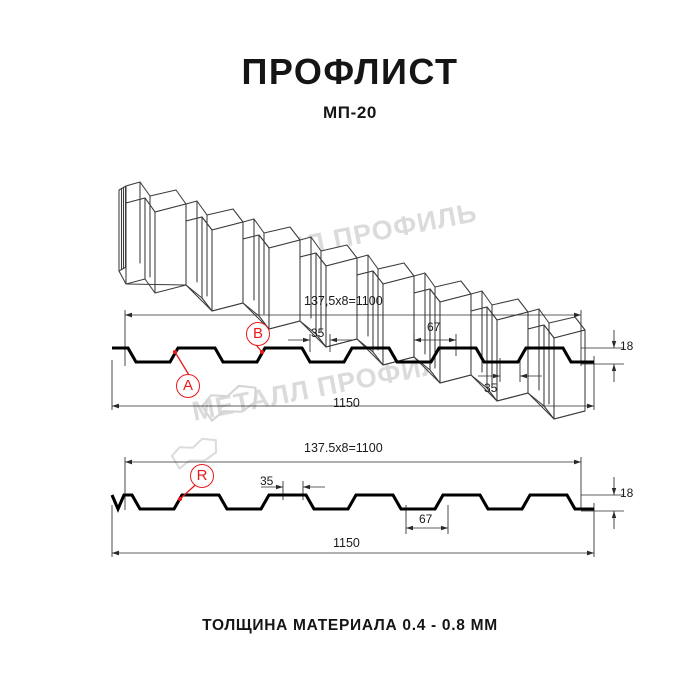 The image size is (700, 700). I want to click on material-thickness-note: ТОЛЩИНА МАТЕРИАЛА 0.4 - 0.8 ММ, so click(350, 625).